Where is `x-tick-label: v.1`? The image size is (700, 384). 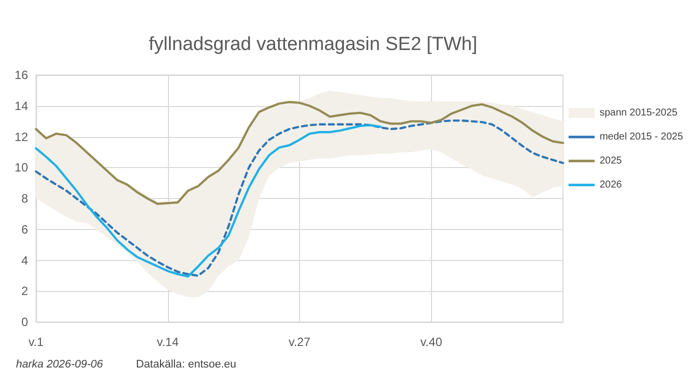
x-tick-label: v.1 is located at coordinates (36, 342).